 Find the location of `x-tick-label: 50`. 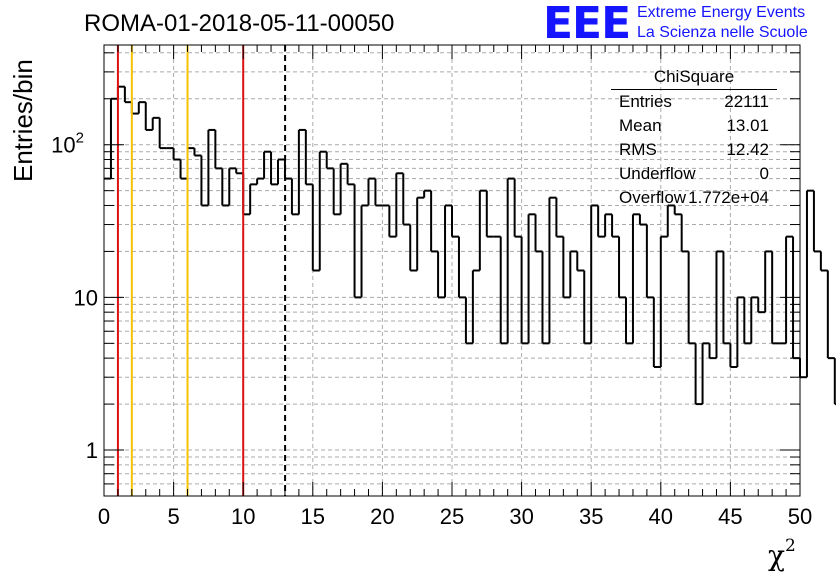

x-tick-label: 50 is located at coordinates (800, 516).